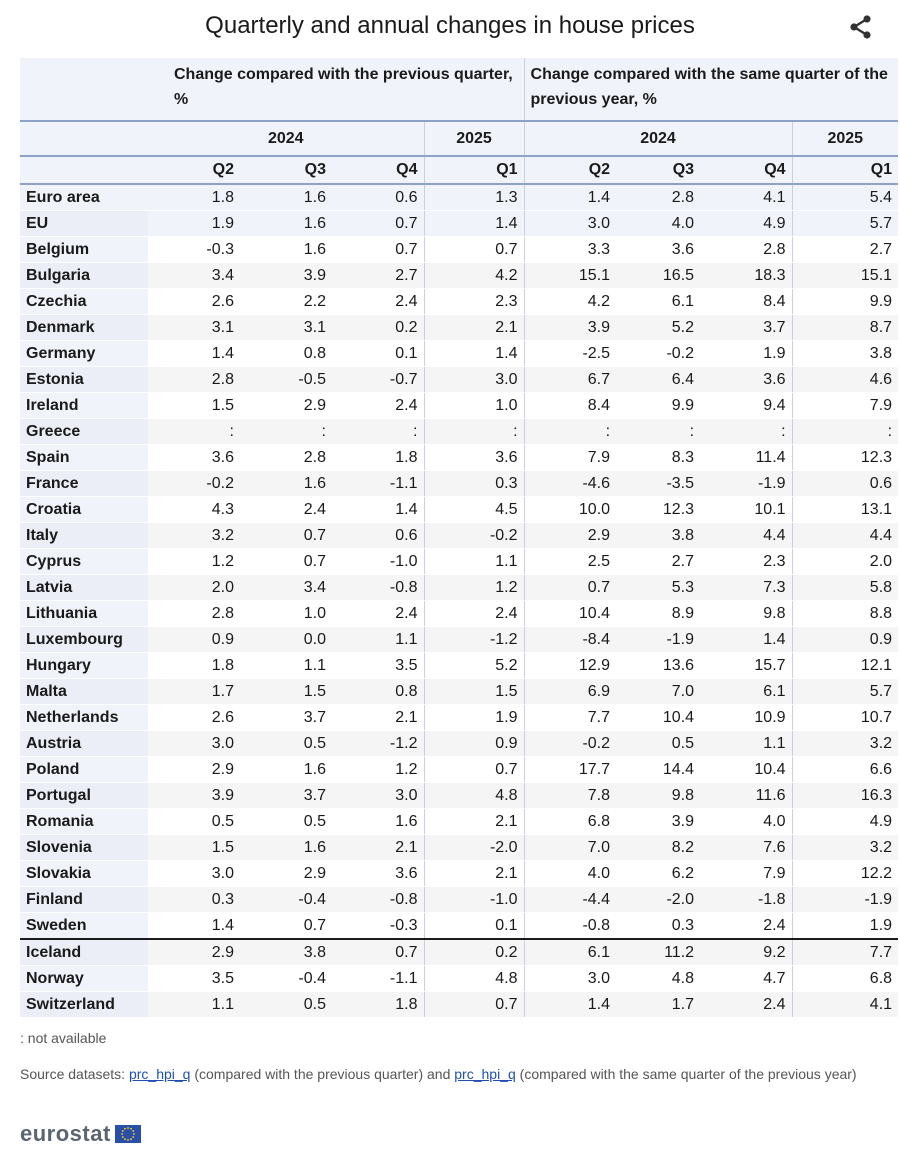 The height and width of the screenshot is (1162, 900). What do you see at coordinates (474, 483) in the screenshot?
I see `value-cell: 0.3` at bounding box center [474, 483].